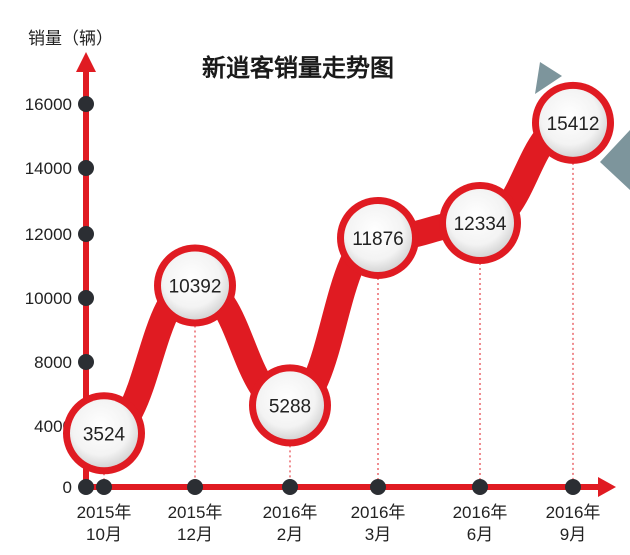 This screenshot has height=555, width=630. Describe the element at coordinates (607, 487) in the screenshot. I see `x-axis-arrow` at that location.